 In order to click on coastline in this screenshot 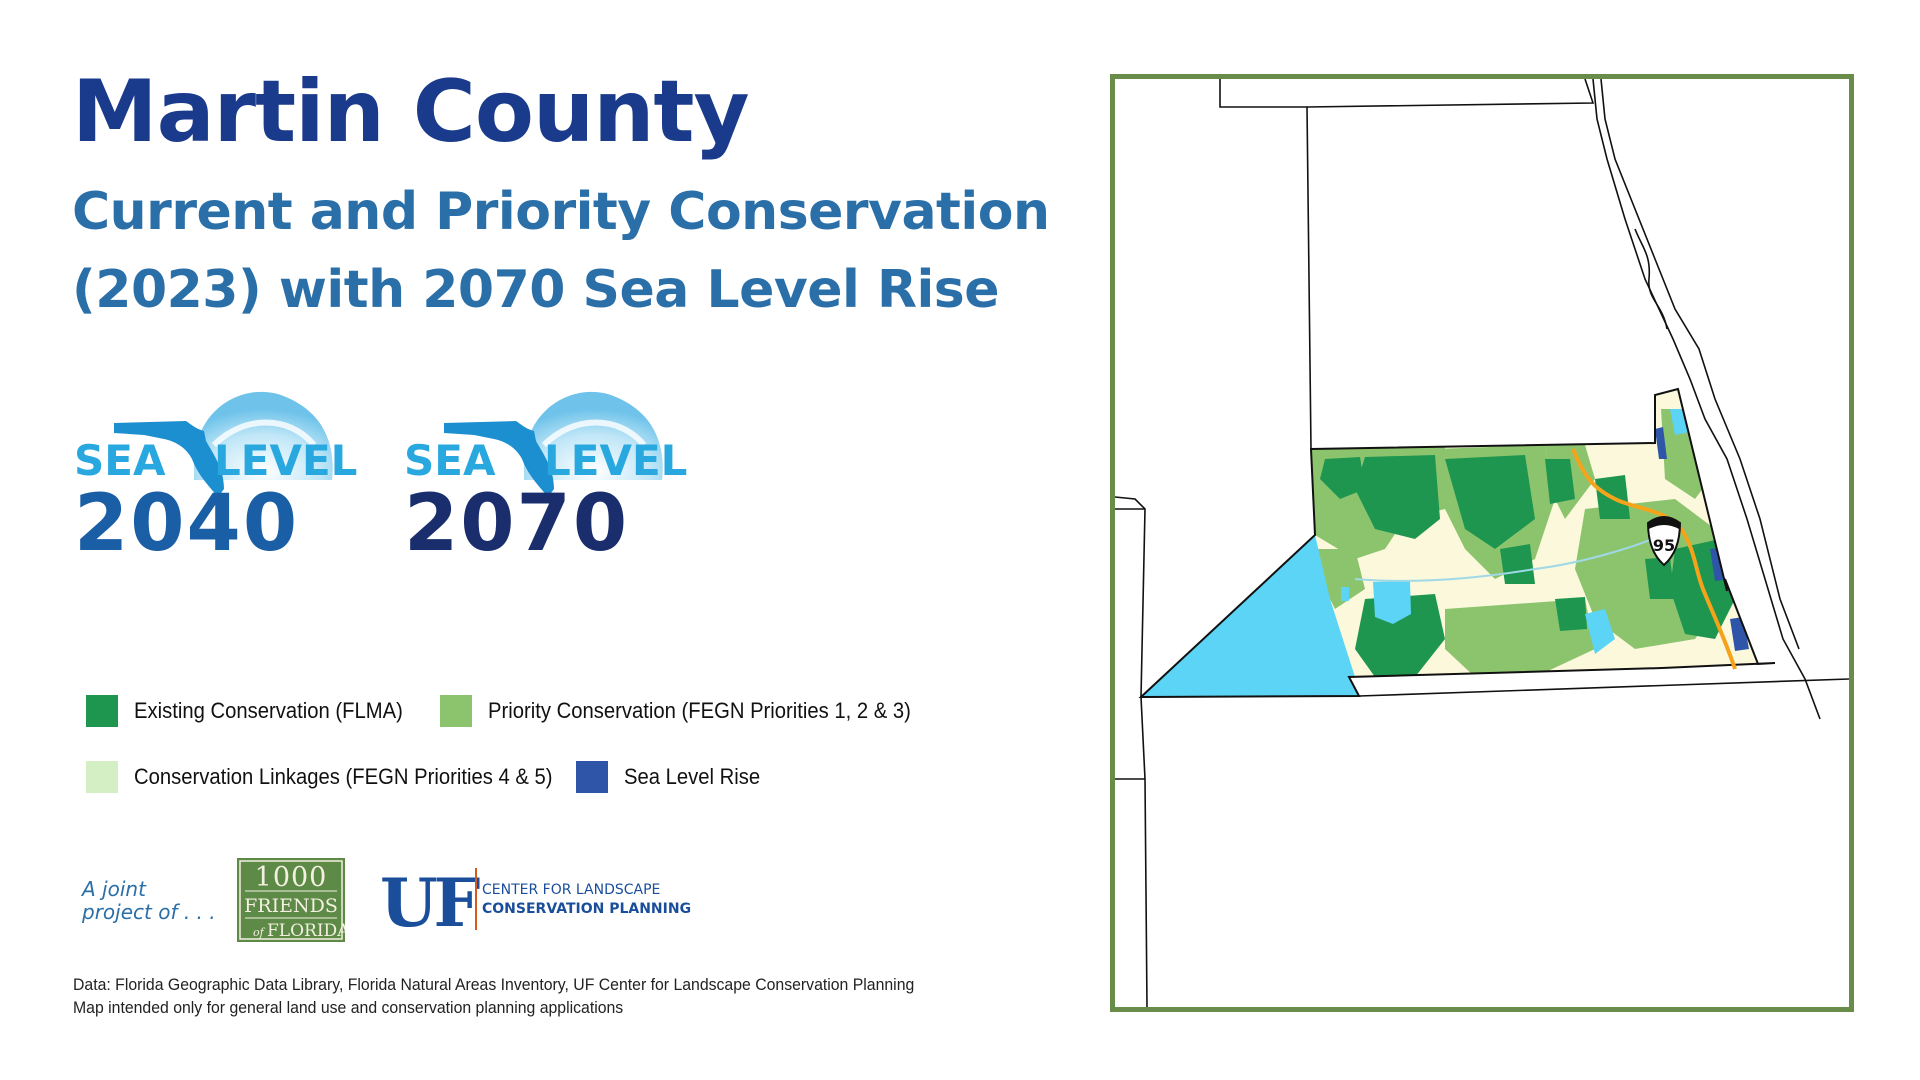, I will do `click(1706, 399)`.